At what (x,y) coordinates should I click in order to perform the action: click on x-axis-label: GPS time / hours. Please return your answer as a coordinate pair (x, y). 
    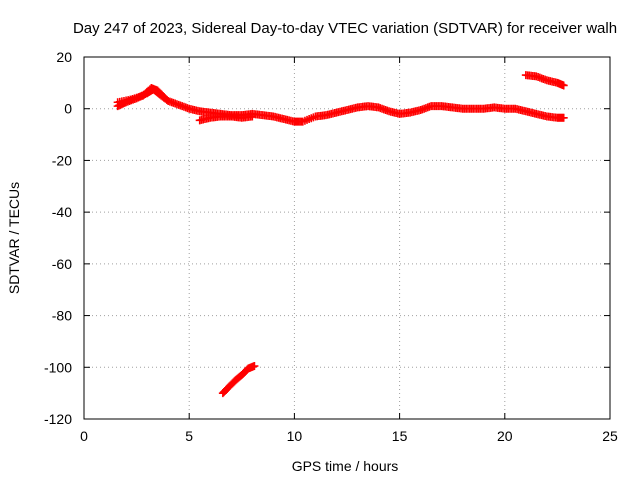
    Looking at the image, I should click on (345, 466).